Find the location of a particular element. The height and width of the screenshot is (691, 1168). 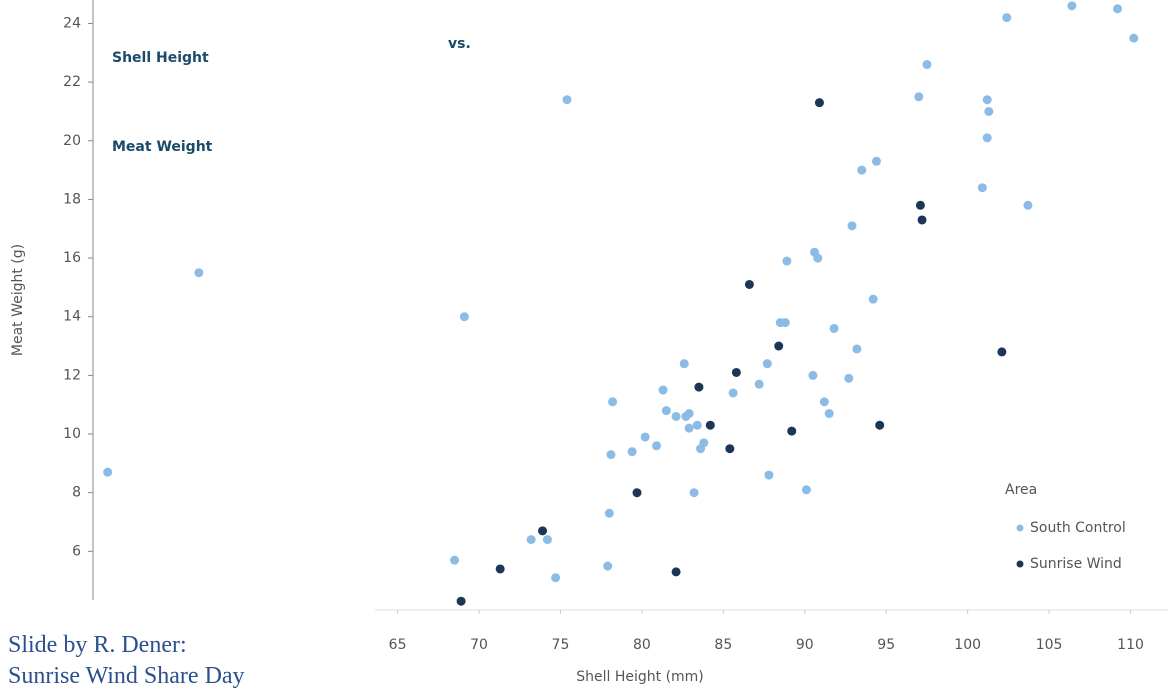

y-tick-label: 22 is located at coordinates (72, 82).